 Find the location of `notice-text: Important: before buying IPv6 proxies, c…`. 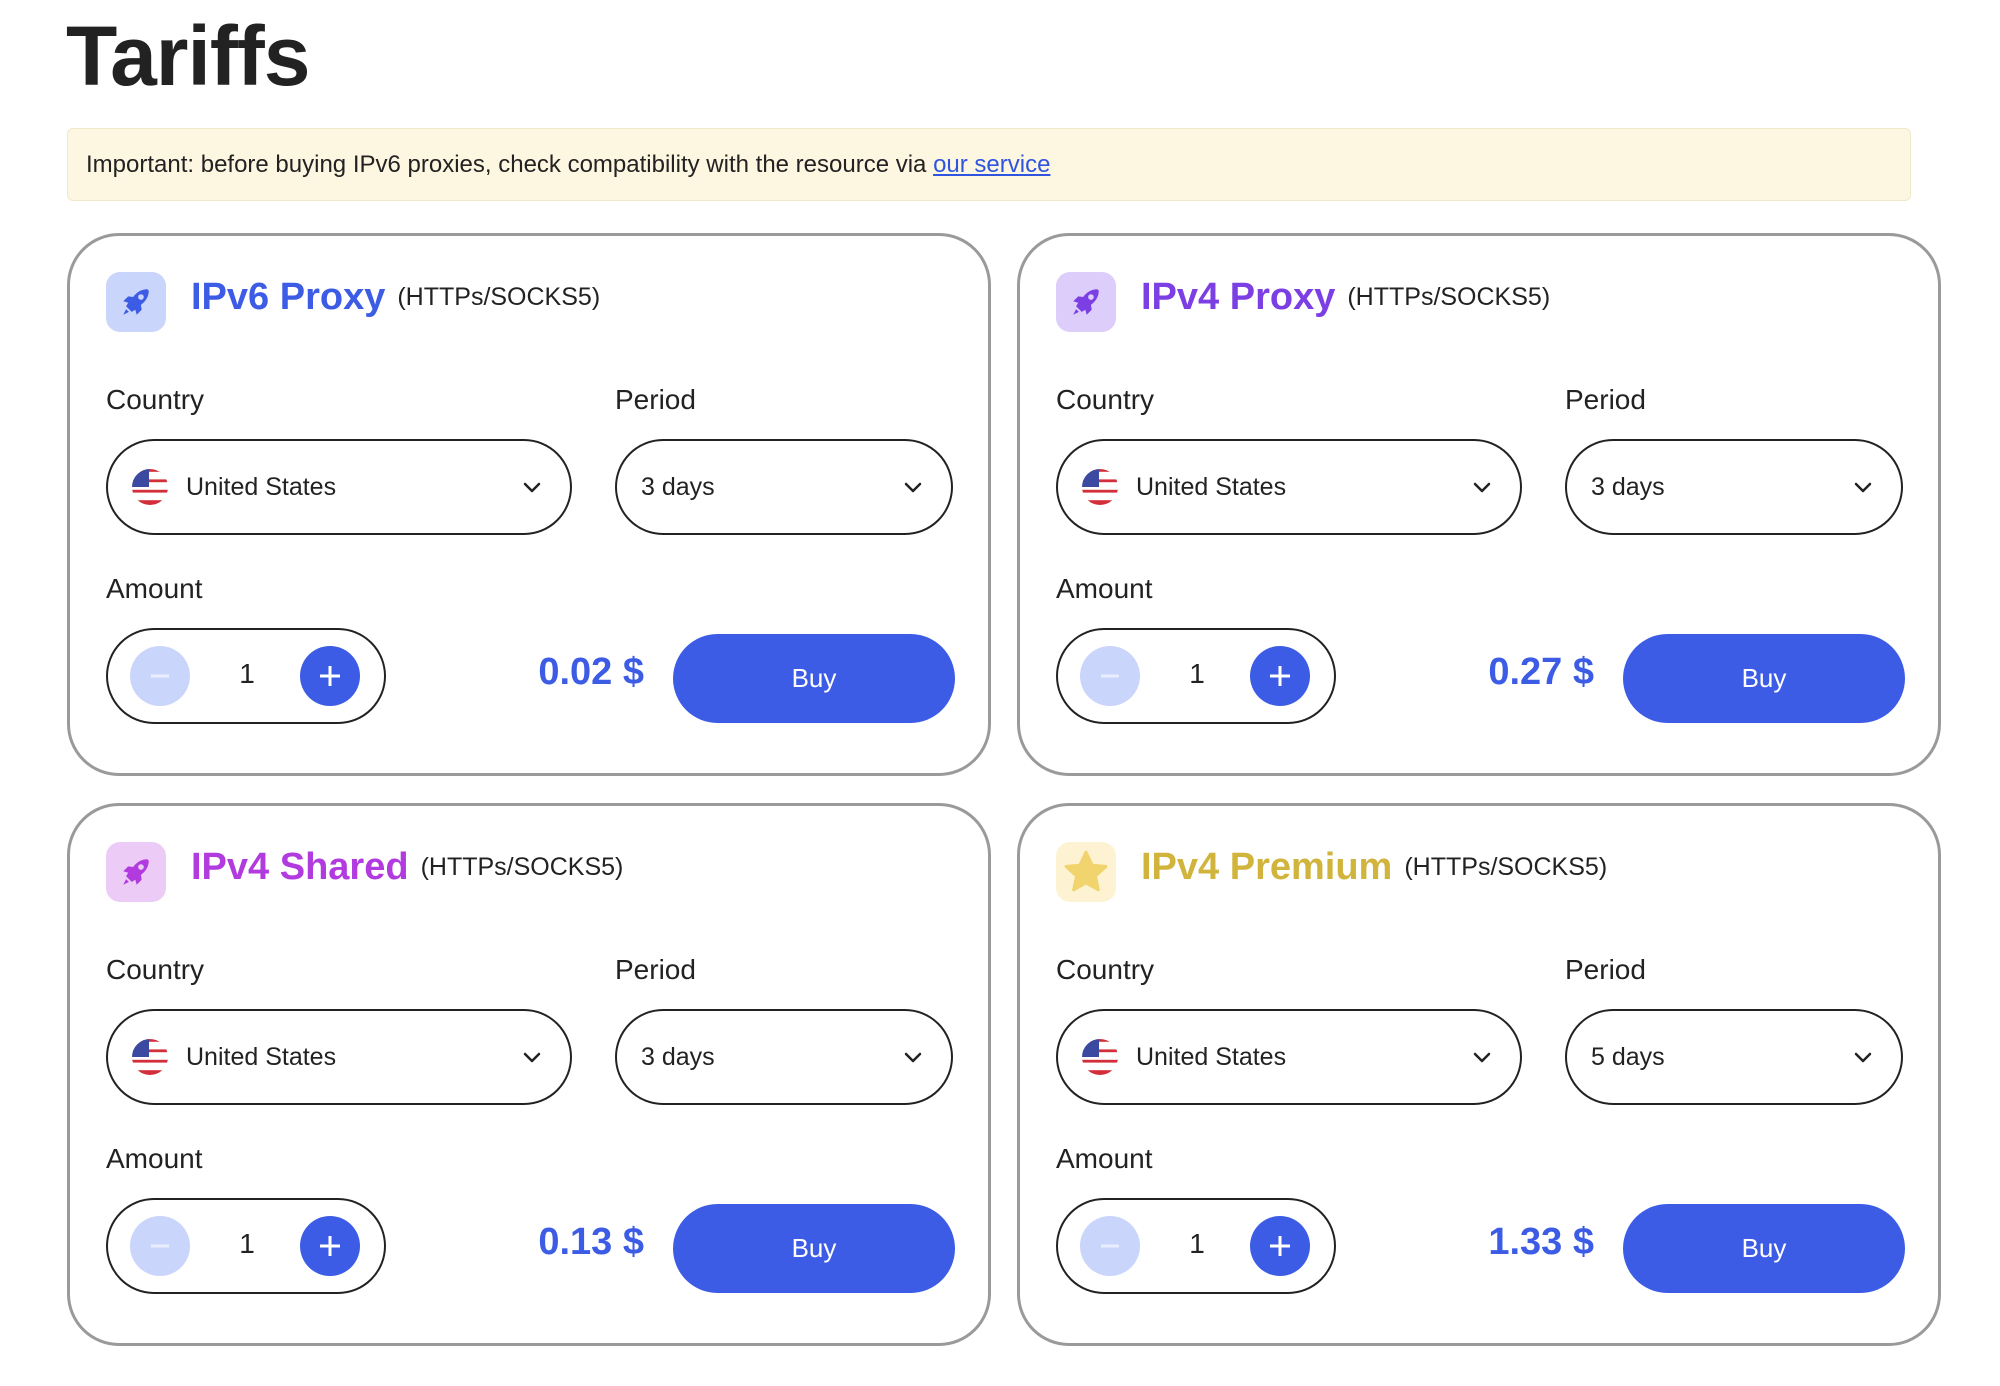

notice-text: Important: before buying IPv6 proxies, c… is located at coordinates (510, 164).